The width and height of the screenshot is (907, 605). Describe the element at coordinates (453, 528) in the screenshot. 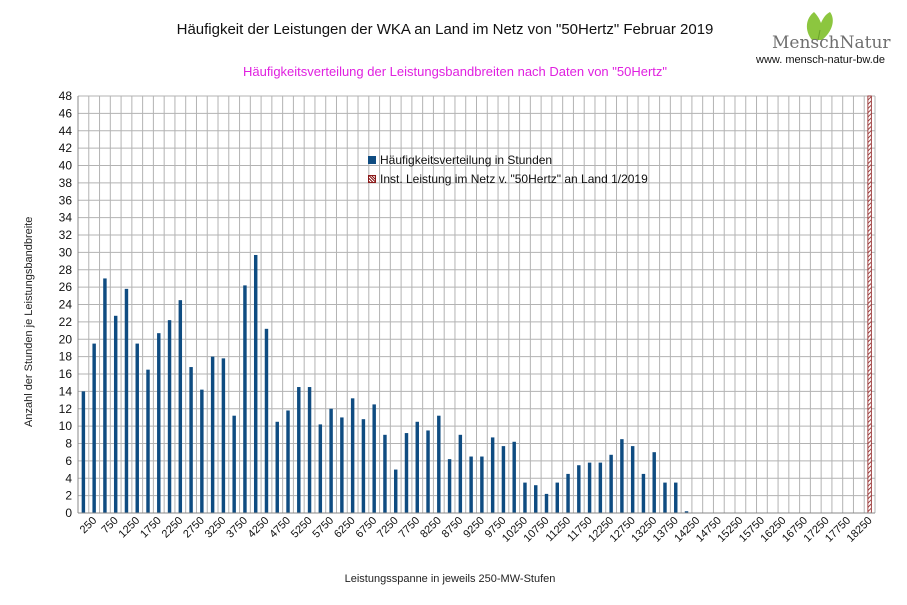

I see `x-tick-label: 8750` at that location.